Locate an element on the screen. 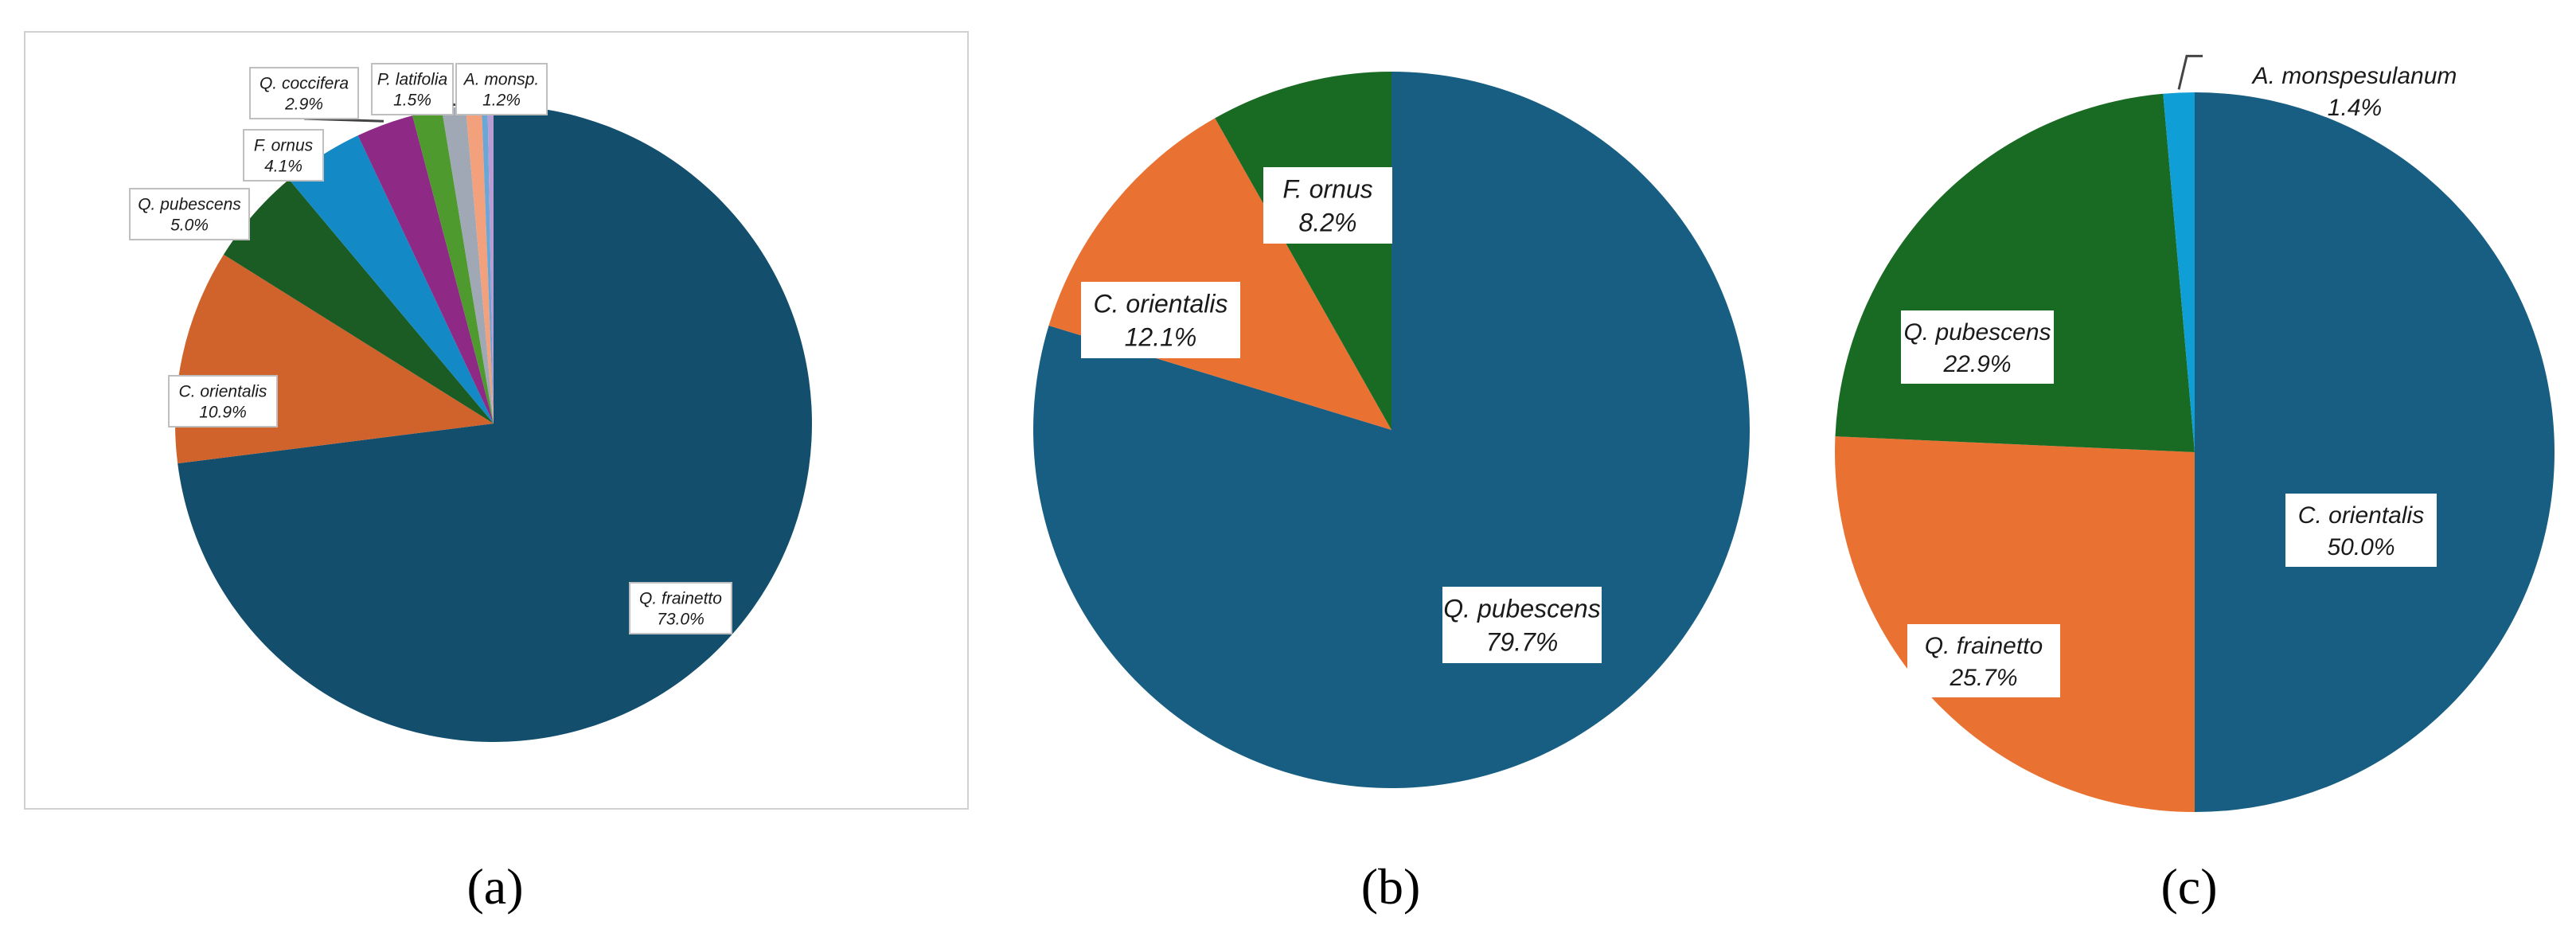  slice-b-c-orientalis is located at coordinates (1219, 274).